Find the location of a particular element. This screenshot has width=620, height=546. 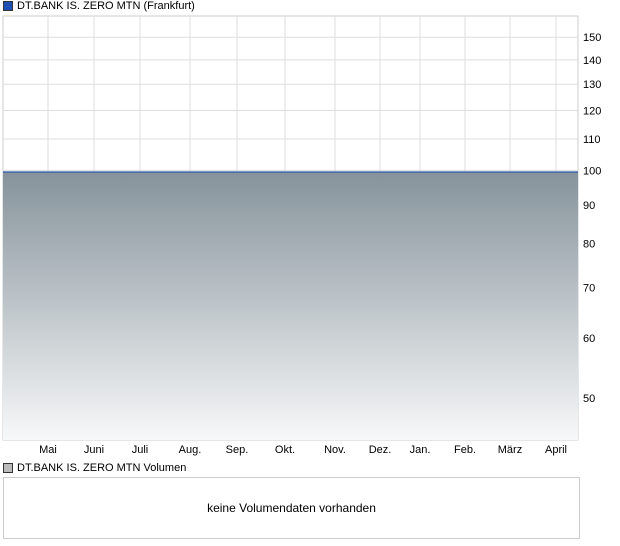

x-tick-label: Okt. is located at coordinates (285, 450).